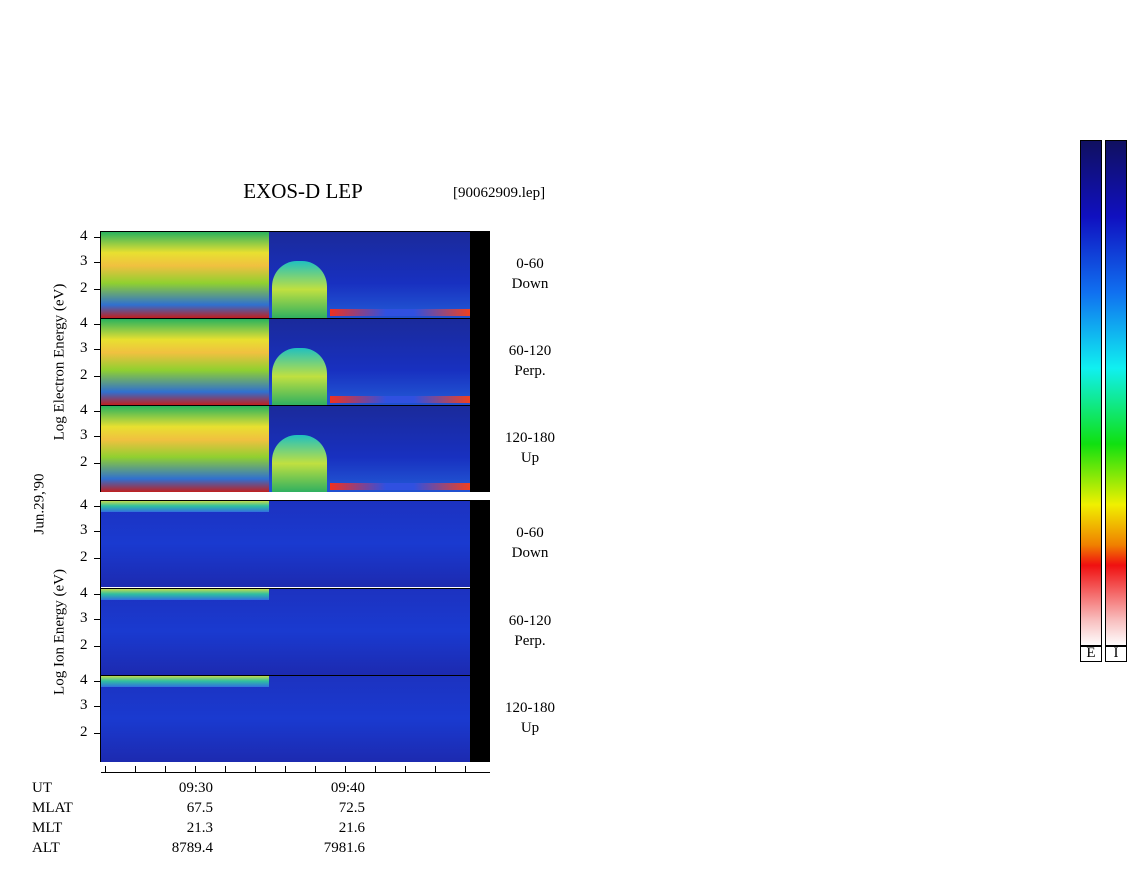 Image resolution: width=1130 pixels, height=875 pixels. I want to click on ephemeris-value: 21.3, so click(199, 828).